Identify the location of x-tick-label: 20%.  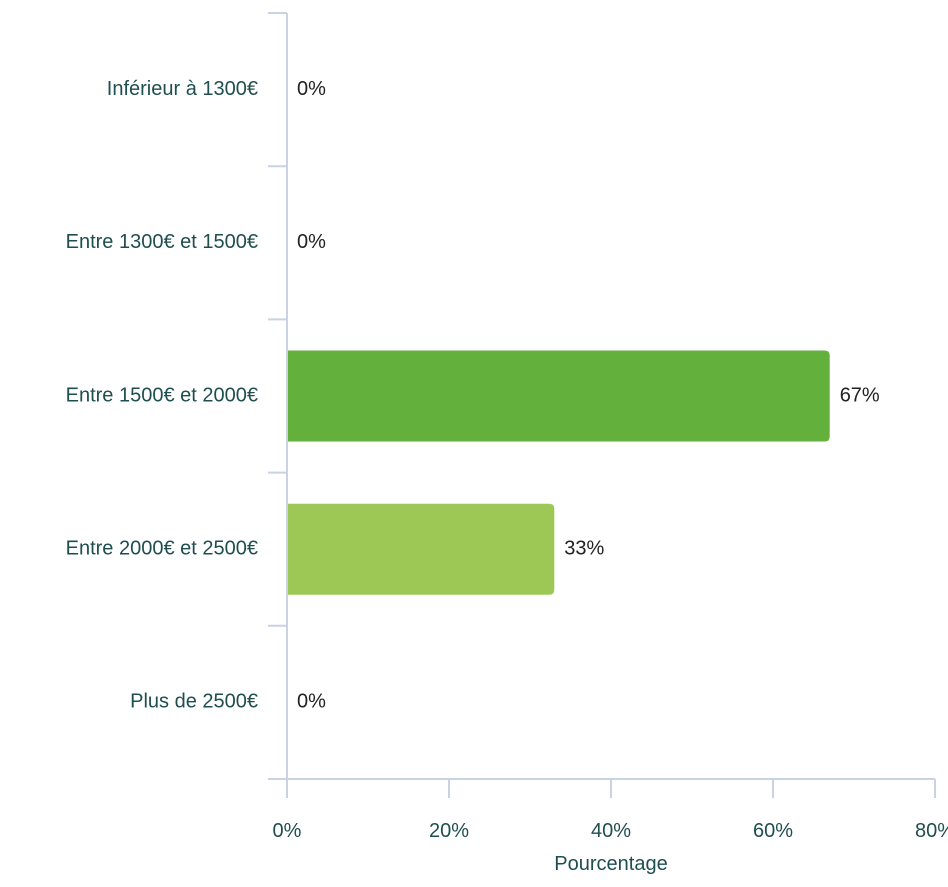
(449, 831).